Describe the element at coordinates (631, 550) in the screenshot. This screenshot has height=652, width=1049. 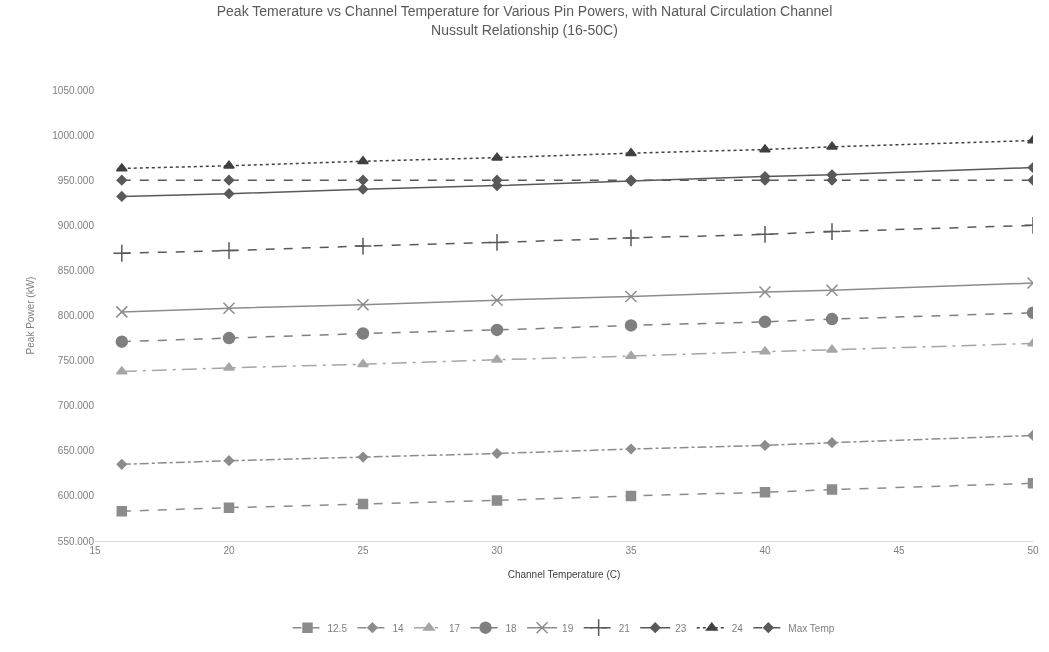
I see `x-tick-label: 35` at that location.